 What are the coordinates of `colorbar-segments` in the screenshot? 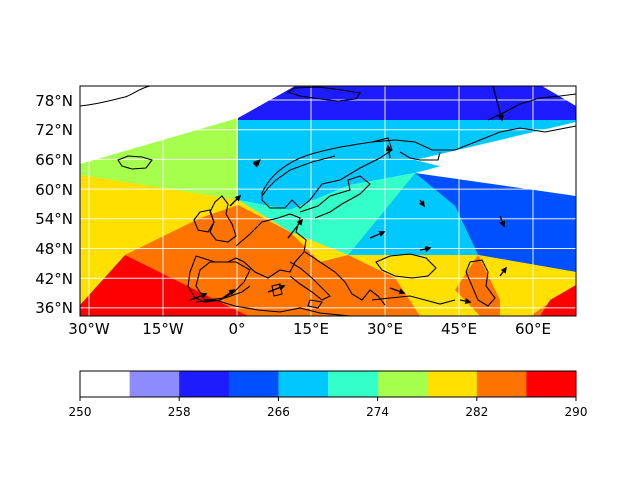 It's located at (328, 384).